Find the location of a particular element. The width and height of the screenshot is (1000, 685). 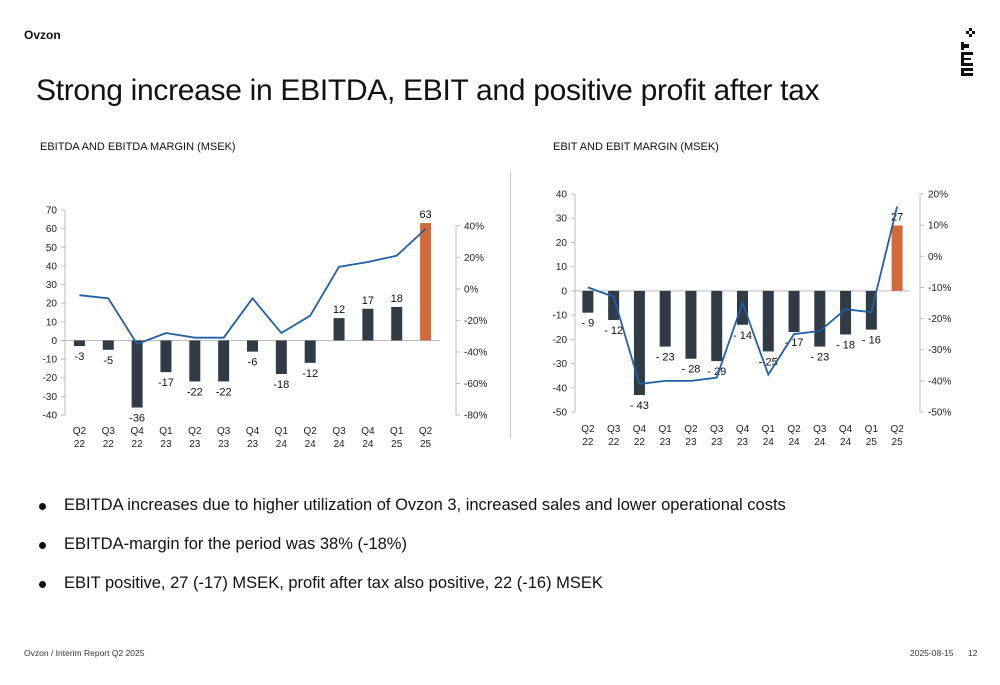

bar-value-label: -22 is located at coordinates (195, 392).